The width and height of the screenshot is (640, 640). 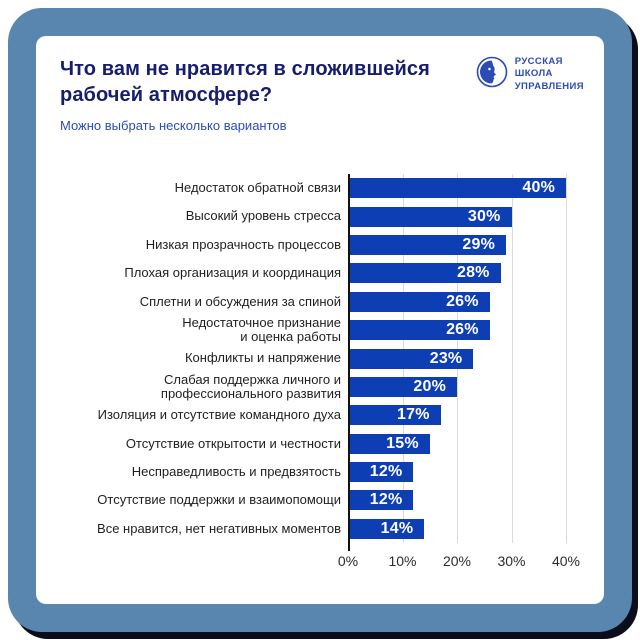 I want to click on logo-line-2: ШКОЛА, so click(x=533, y=74).